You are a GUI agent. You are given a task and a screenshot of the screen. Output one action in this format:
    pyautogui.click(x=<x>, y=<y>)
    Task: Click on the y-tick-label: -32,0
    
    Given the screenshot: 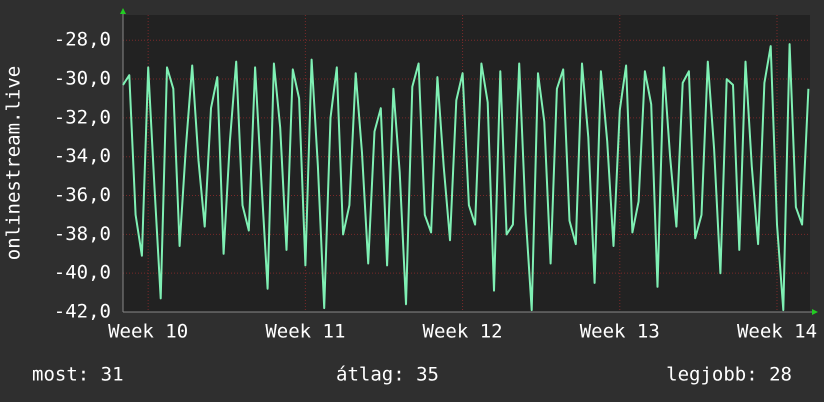 What is the action you would take?
    pyautogui.click(x=82, y=117)
    